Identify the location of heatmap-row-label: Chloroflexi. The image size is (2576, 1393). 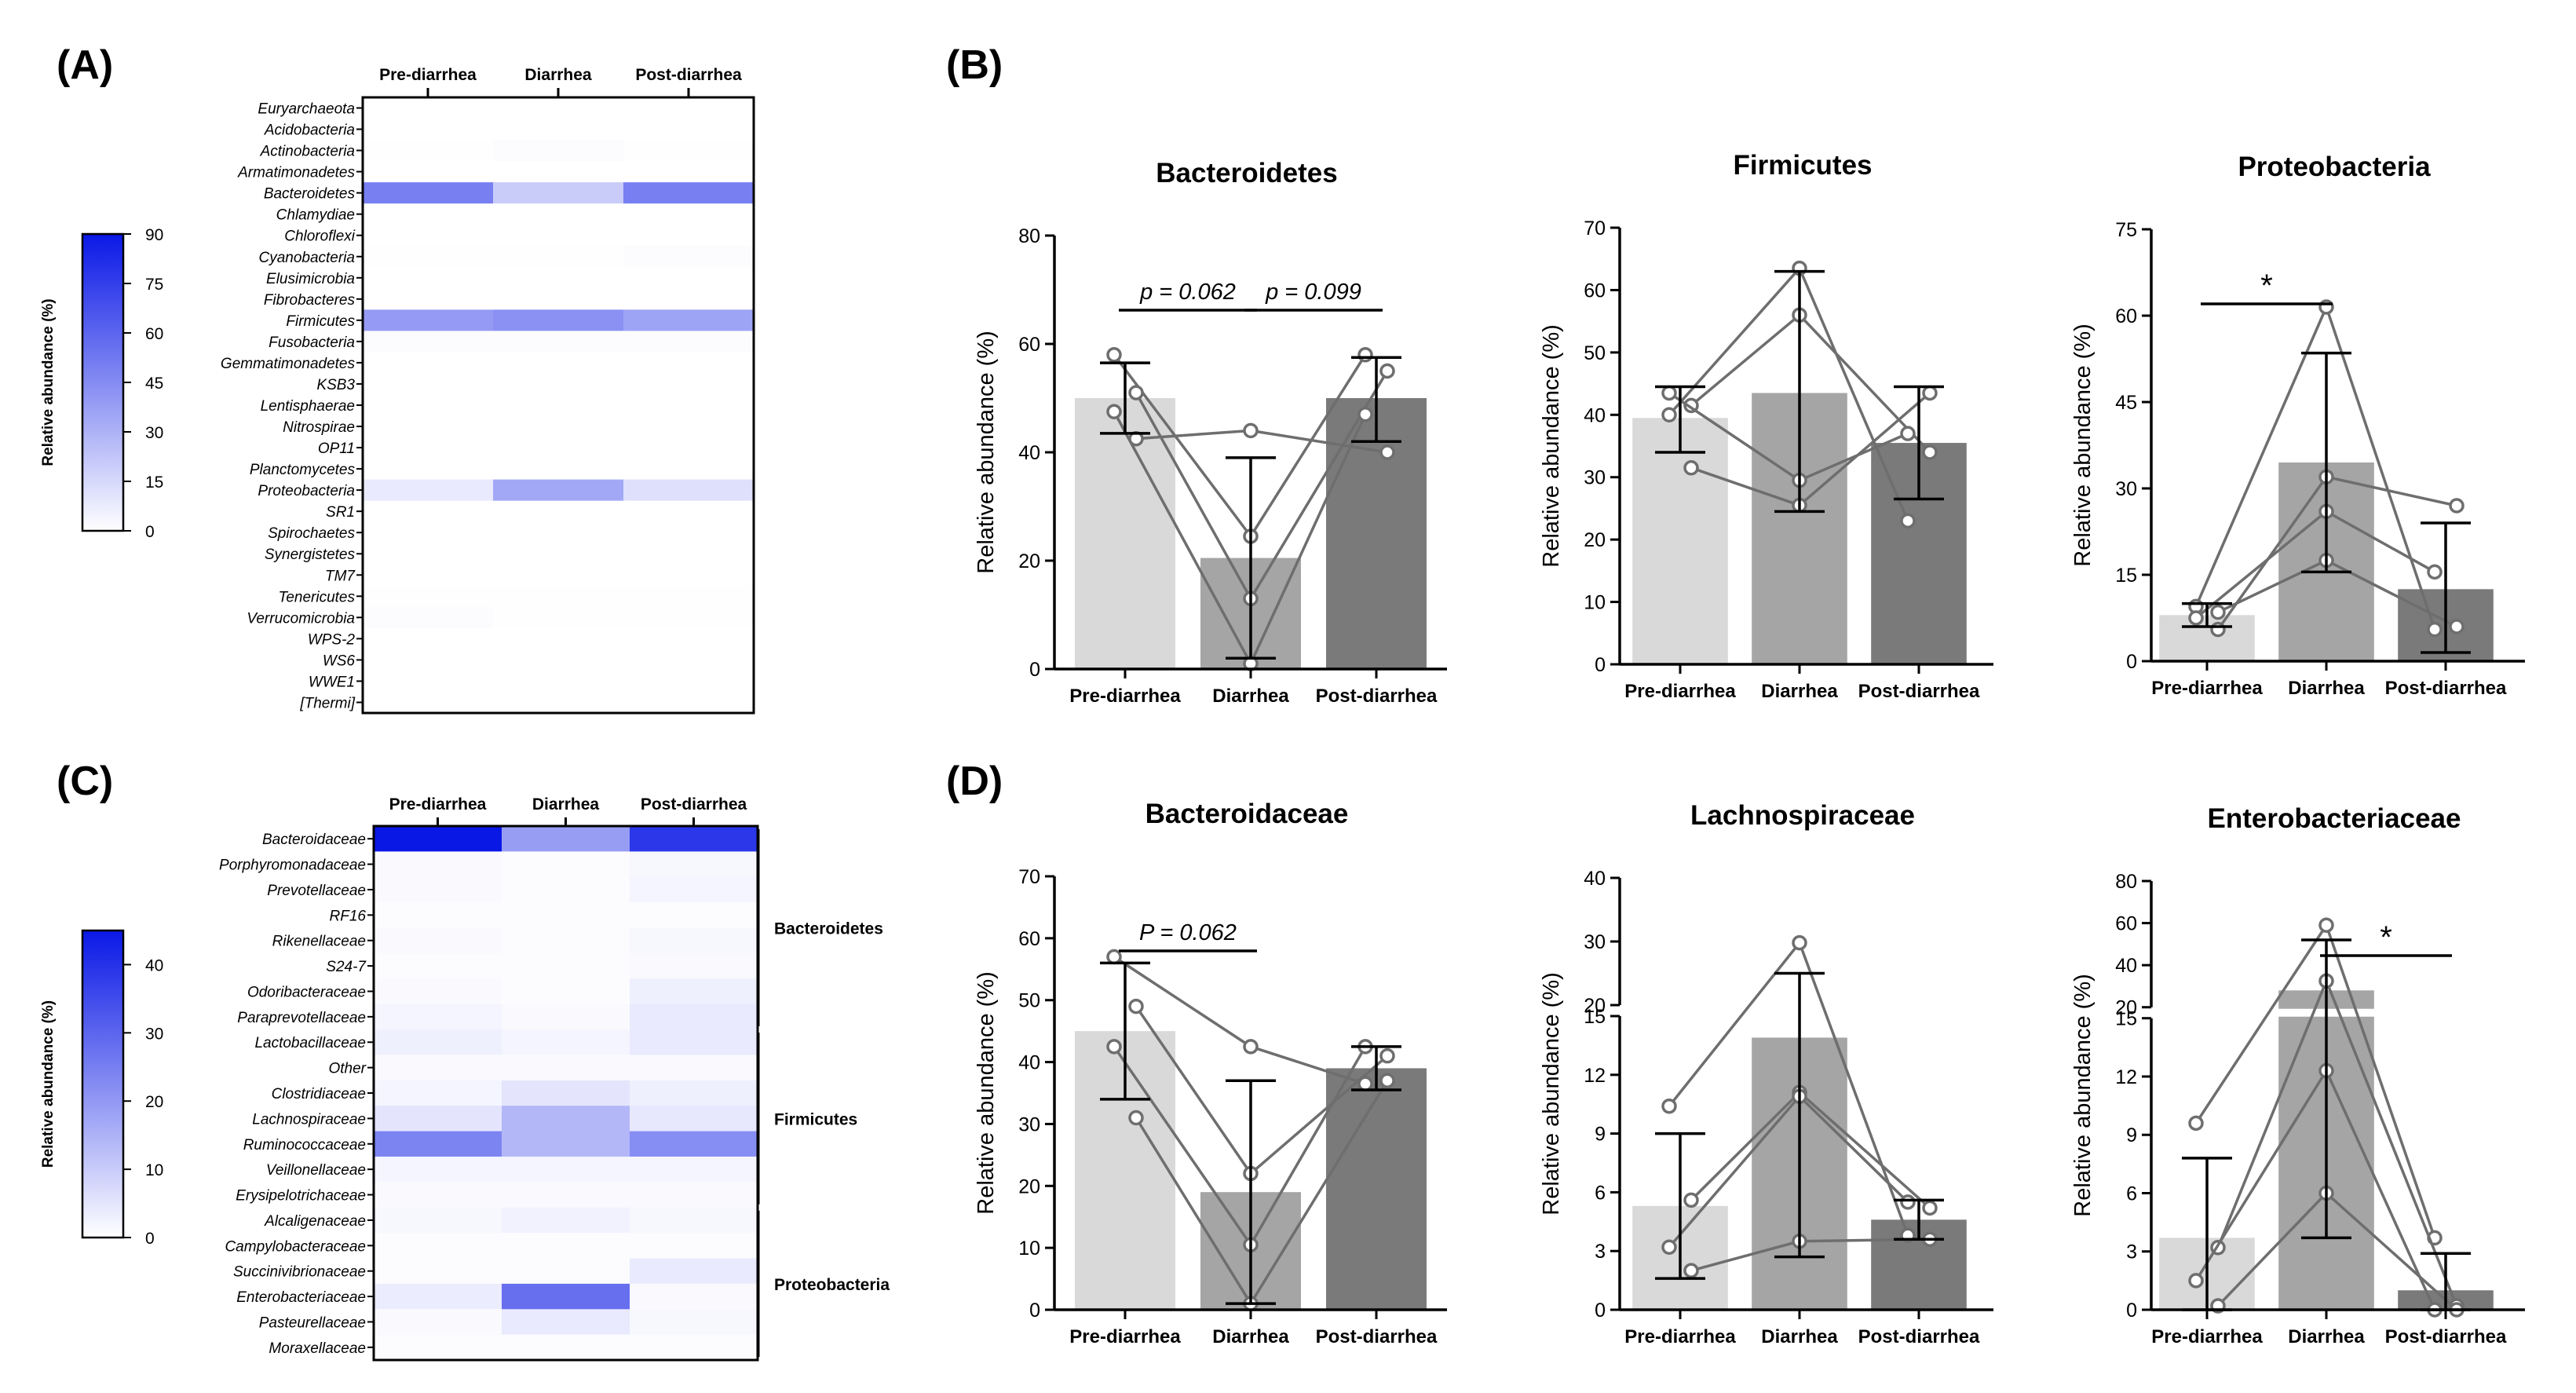
(320, 237).